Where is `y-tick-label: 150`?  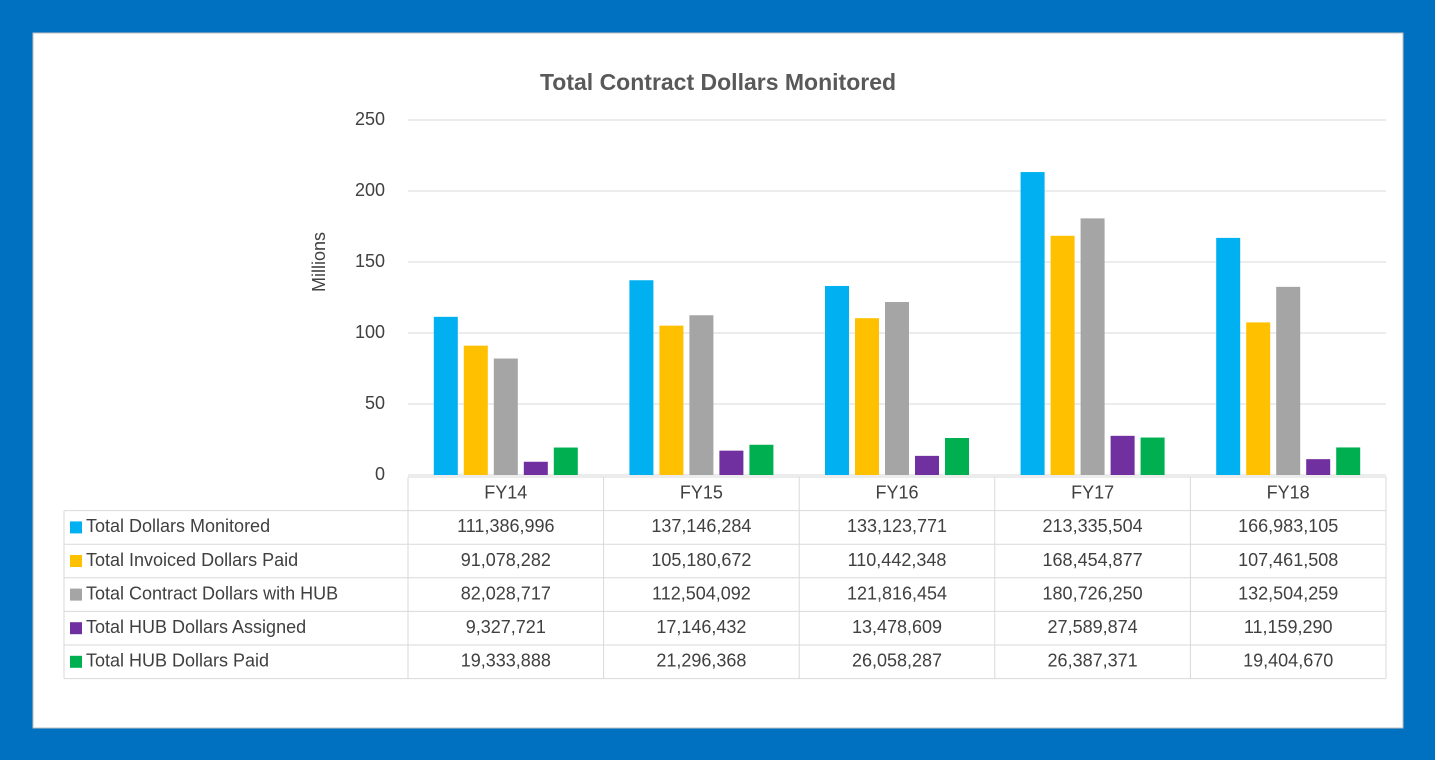 y-tick-label: 150 is located at coordinates (370, 261).